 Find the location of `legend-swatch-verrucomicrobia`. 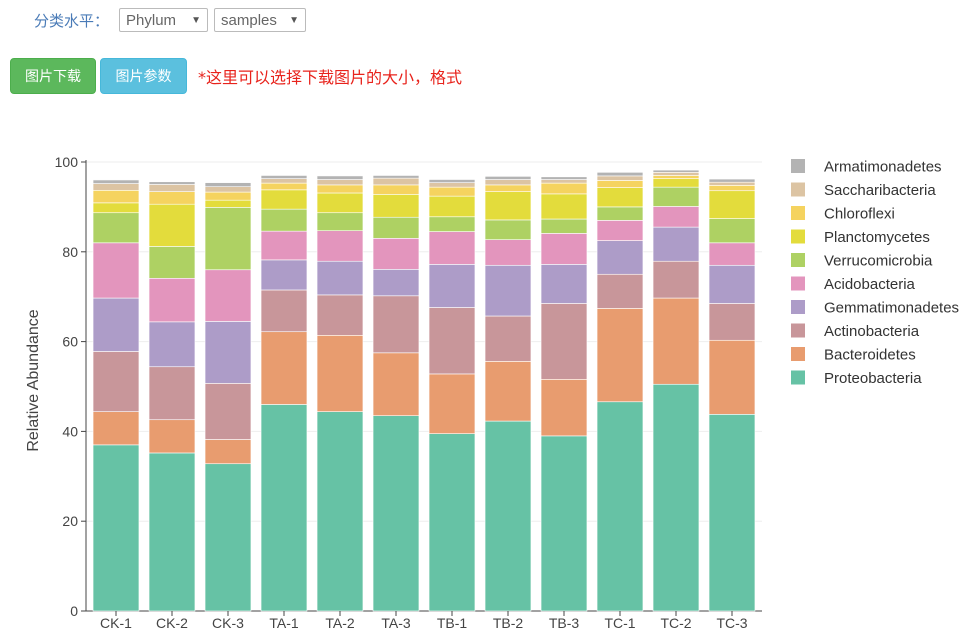

legend-swatch-verrucomicrobia is located at coordinates (798, 260).